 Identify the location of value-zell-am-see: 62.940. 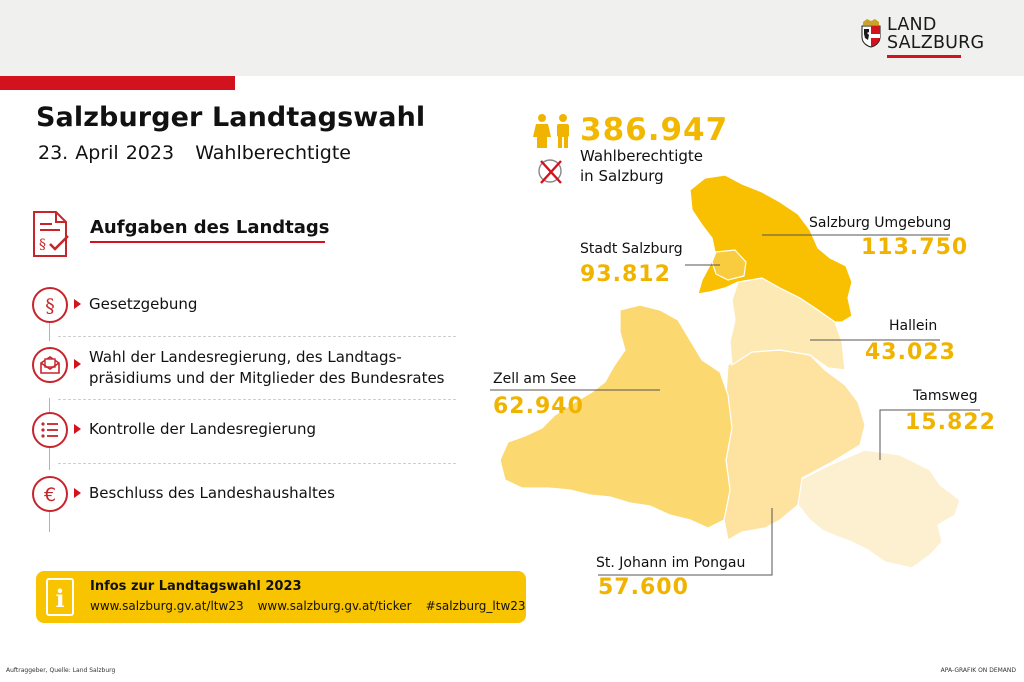
(538, 406).